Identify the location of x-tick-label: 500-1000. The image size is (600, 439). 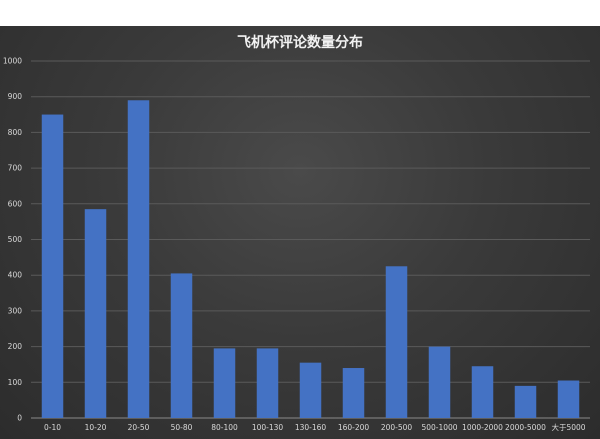
(439, 427).